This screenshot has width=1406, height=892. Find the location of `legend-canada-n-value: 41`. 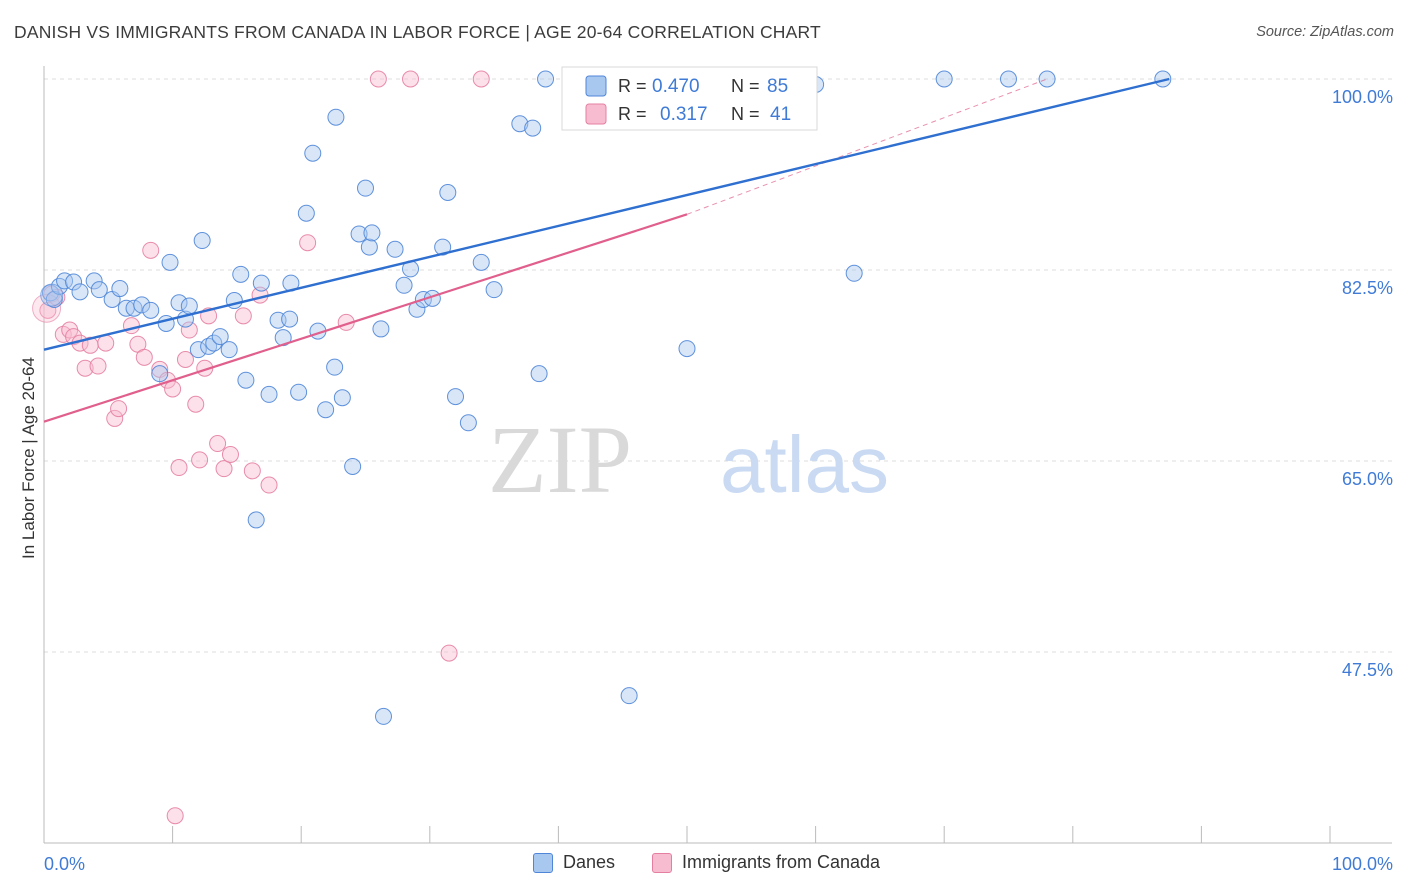

legend-canada-n-value: 41 is located at coordinates (780, 114).